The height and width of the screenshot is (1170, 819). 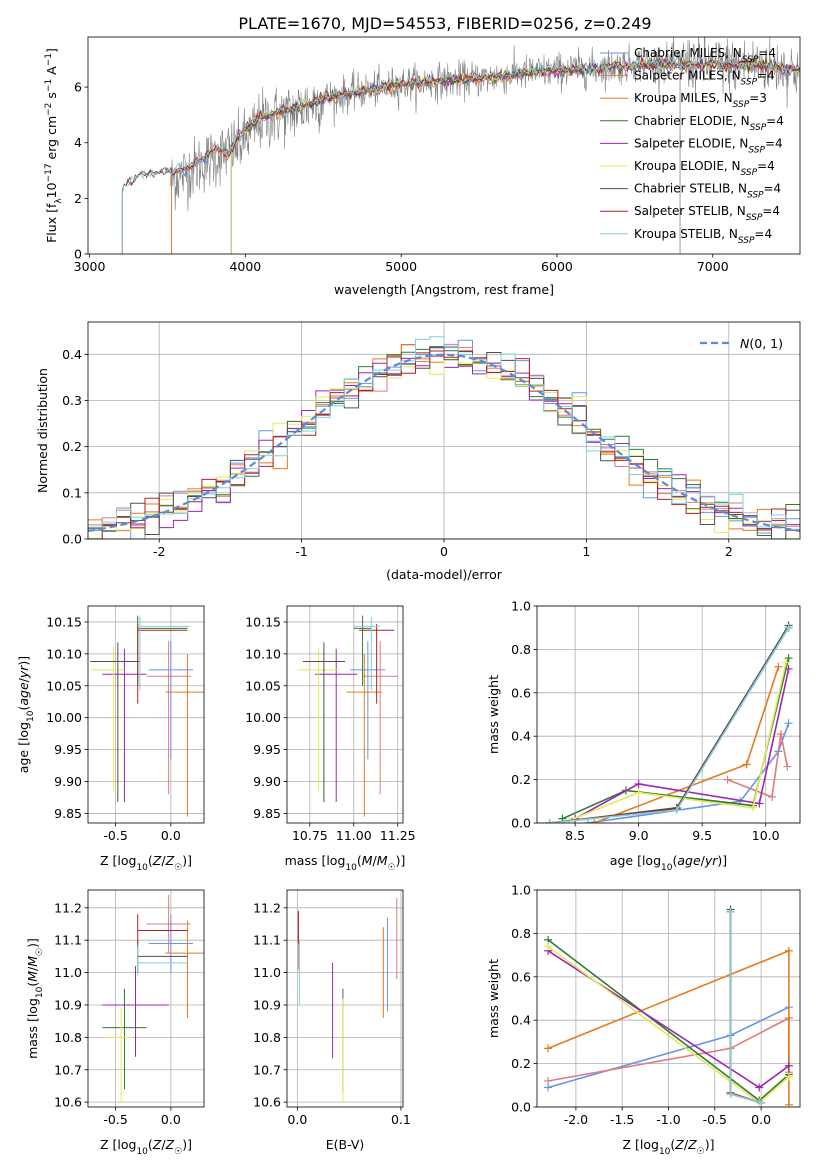 What do you see at coordinates (267, 1004) in the screenshot?
I see `y-tick-label: 10.9` at bounding box center [267, 1004].